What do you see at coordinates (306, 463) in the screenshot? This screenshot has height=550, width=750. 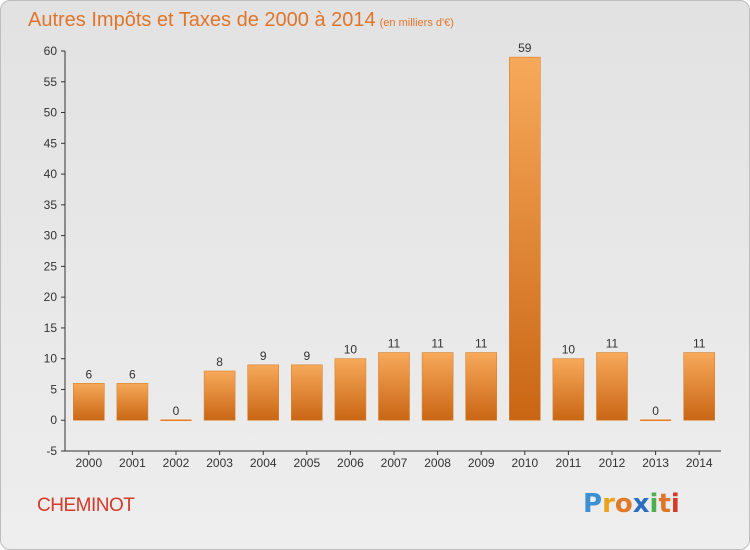 I see `x-tick-label: 2005` at bounding box center [306, 463].